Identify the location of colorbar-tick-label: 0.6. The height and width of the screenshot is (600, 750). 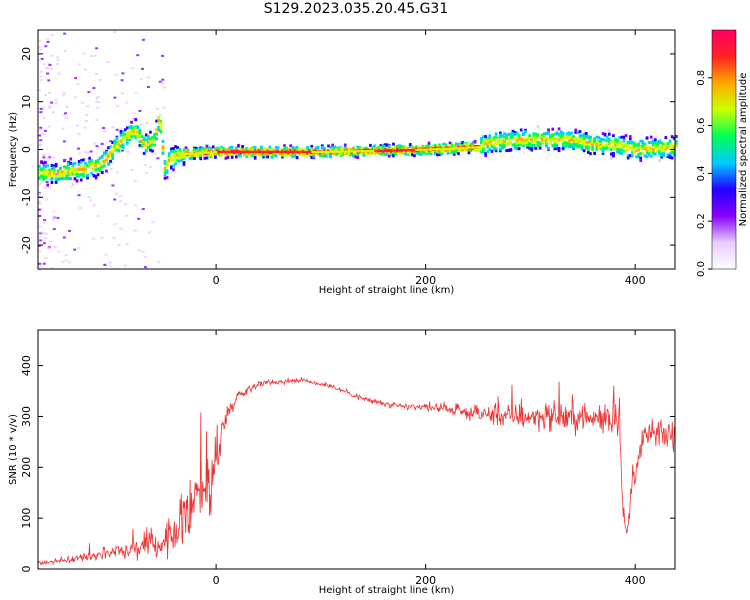
(701, 126).